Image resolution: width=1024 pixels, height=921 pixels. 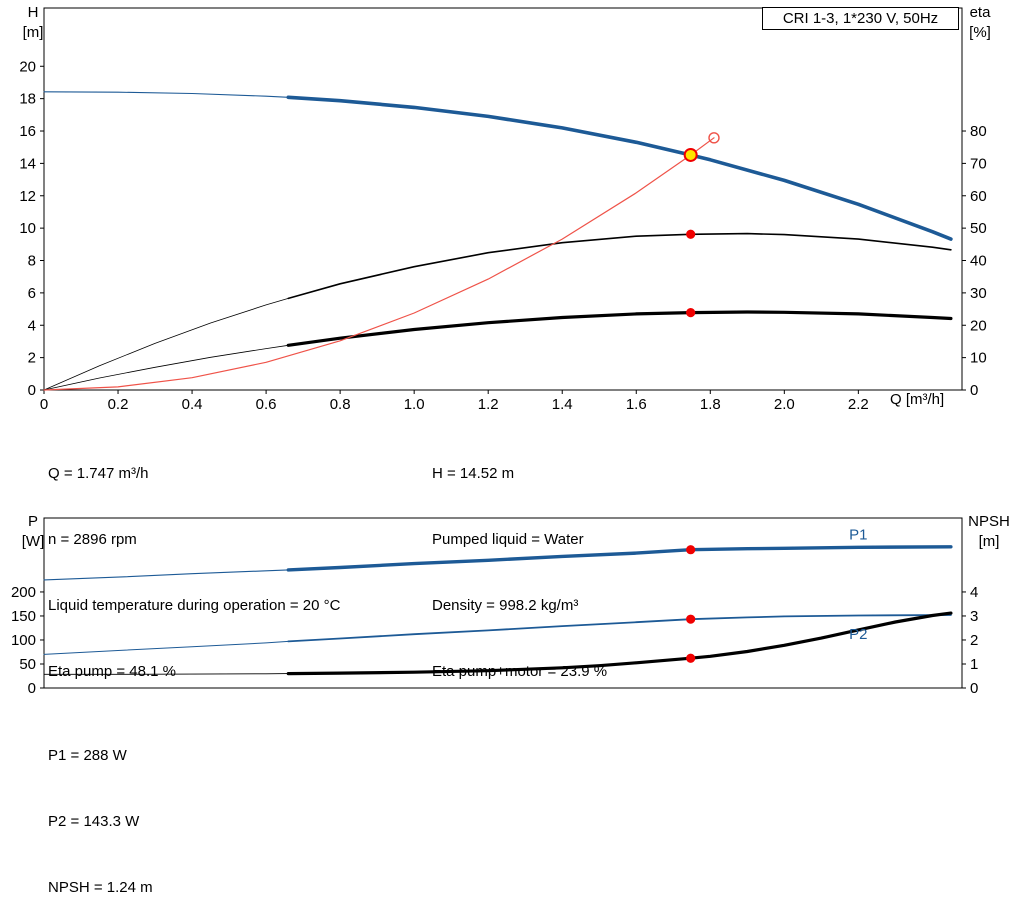 I want to click on right-tick-label: 70, so click(x=978, y=163).